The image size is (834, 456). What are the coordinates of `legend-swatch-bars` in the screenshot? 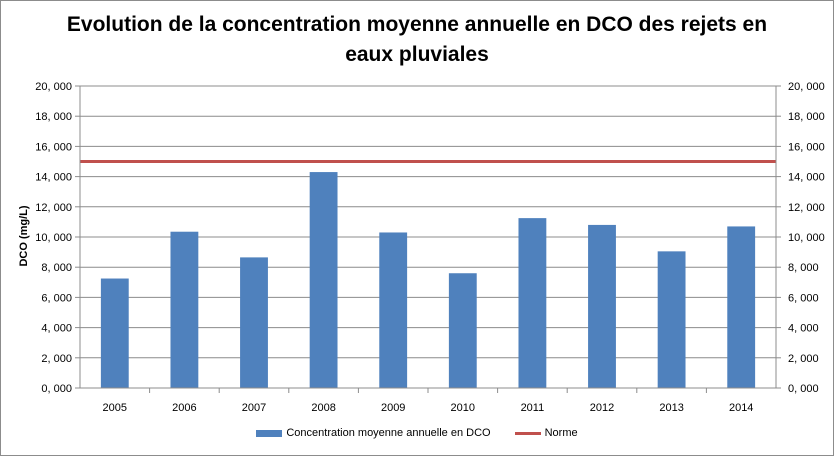 It's located at (269, 433).